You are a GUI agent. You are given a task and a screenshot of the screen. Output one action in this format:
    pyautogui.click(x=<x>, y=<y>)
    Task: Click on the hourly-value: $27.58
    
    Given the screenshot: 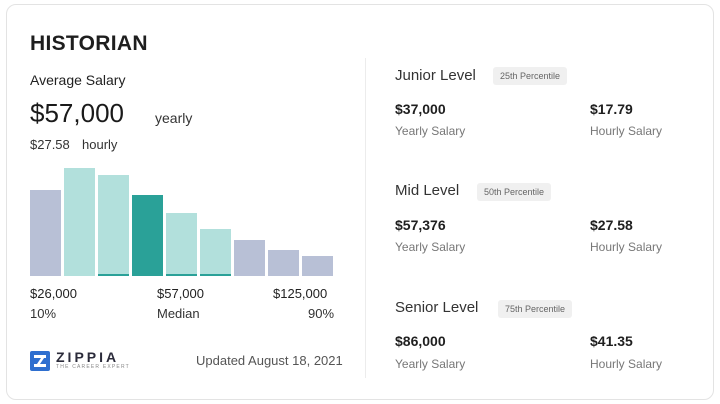 What is the action you would take?
    pyautogui.click(x=50, y=144)
    